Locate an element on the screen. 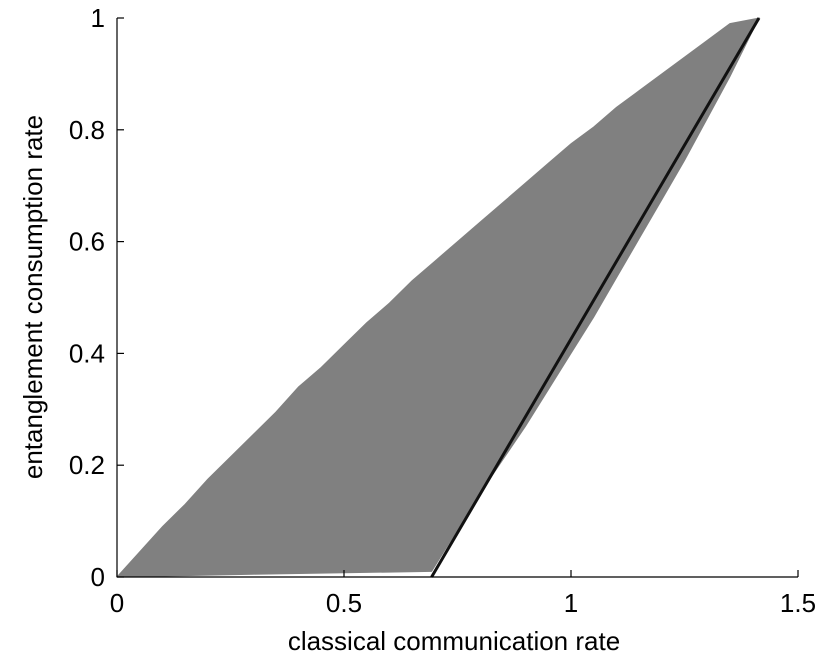 This screenshot has height=663, width=825. y-tick-label: 0 is located at coordinates (98, 577).